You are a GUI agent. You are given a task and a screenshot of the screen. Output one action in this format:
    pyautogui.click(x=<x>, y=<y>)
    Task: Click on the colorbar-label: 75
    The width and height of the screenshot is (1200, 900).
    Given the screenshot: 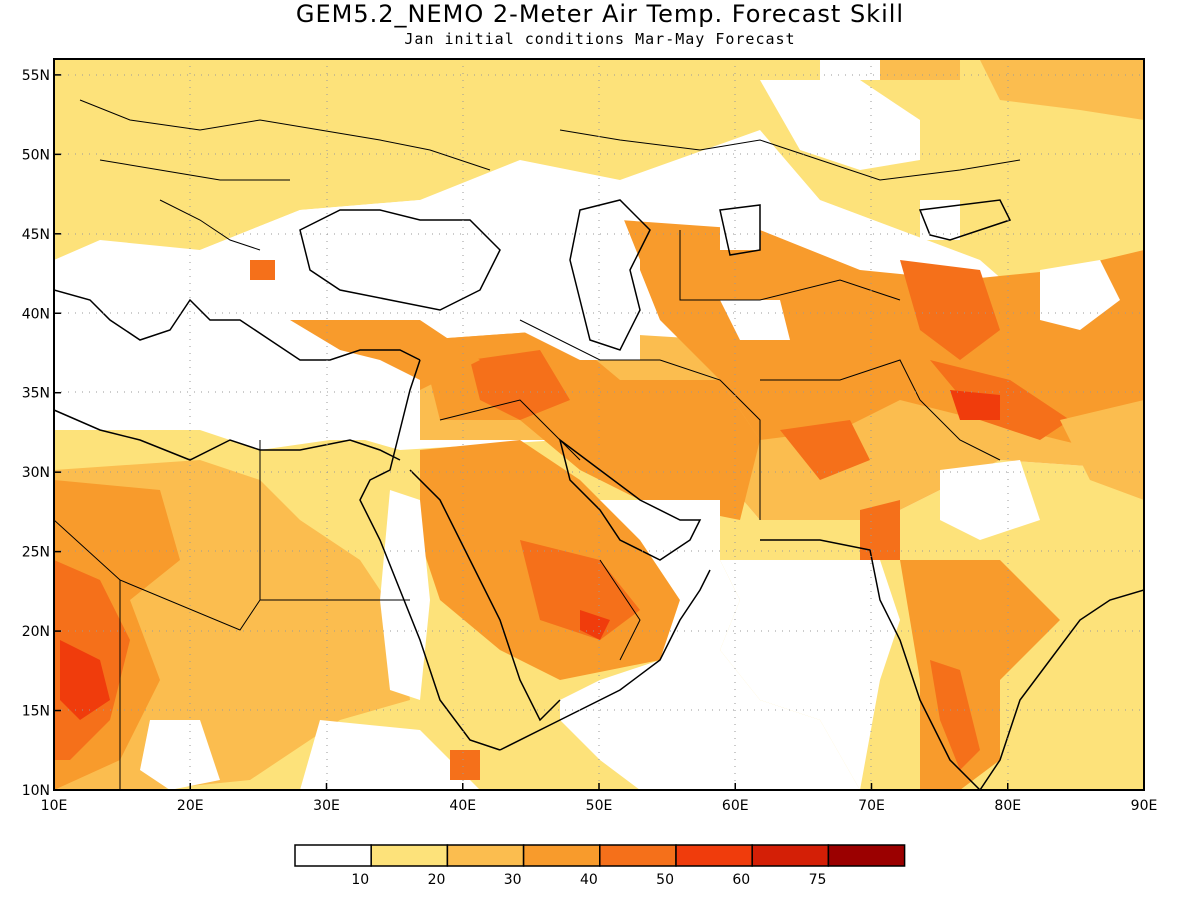 What is the action you would take?
    pyautogui.click(x=818, y=880)
    